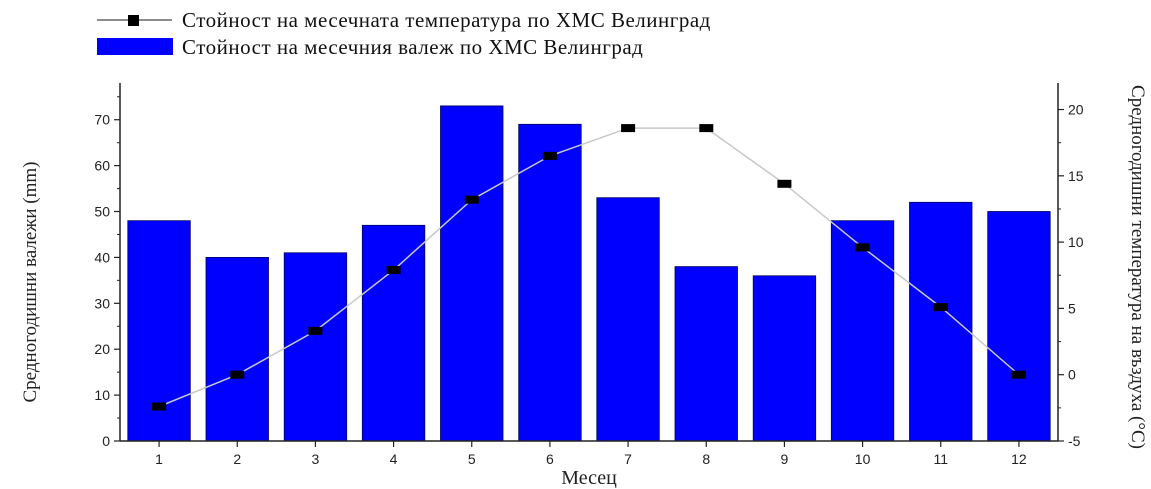  What do you see at coordinates (785, 459) in the screenshot?
I see `x-tick-label: 9` at bounding box center [785, 459].